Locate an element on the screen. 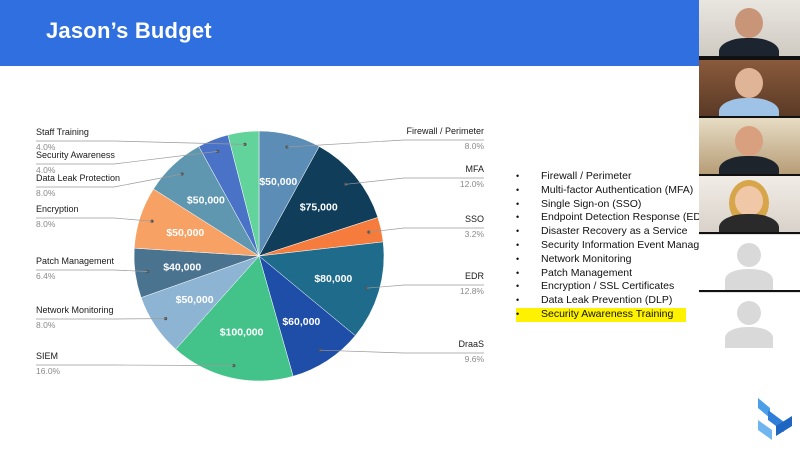 The width and height of the screenshot is (800, 451). slice-percent-draas: 9.6% is located at coordinates (475, 359).